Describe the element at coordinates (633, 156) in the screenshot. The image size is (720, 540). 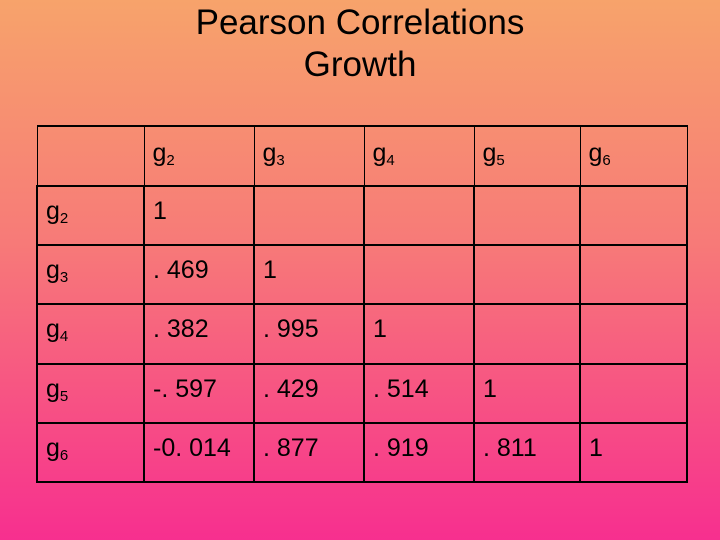
I see `column-header: g6` at that location.